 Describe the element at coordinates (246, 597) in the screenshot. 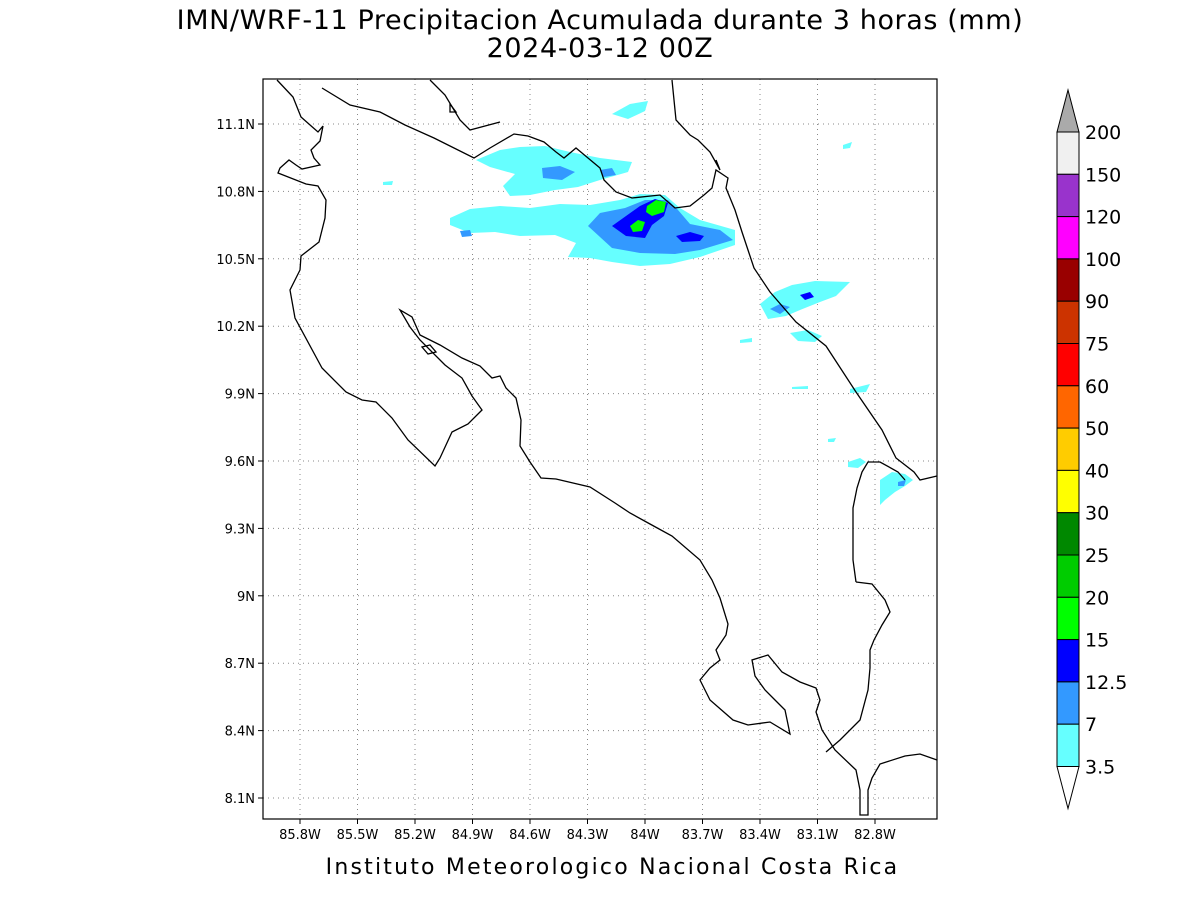

I see `y-tick-label: 9N` at that location.